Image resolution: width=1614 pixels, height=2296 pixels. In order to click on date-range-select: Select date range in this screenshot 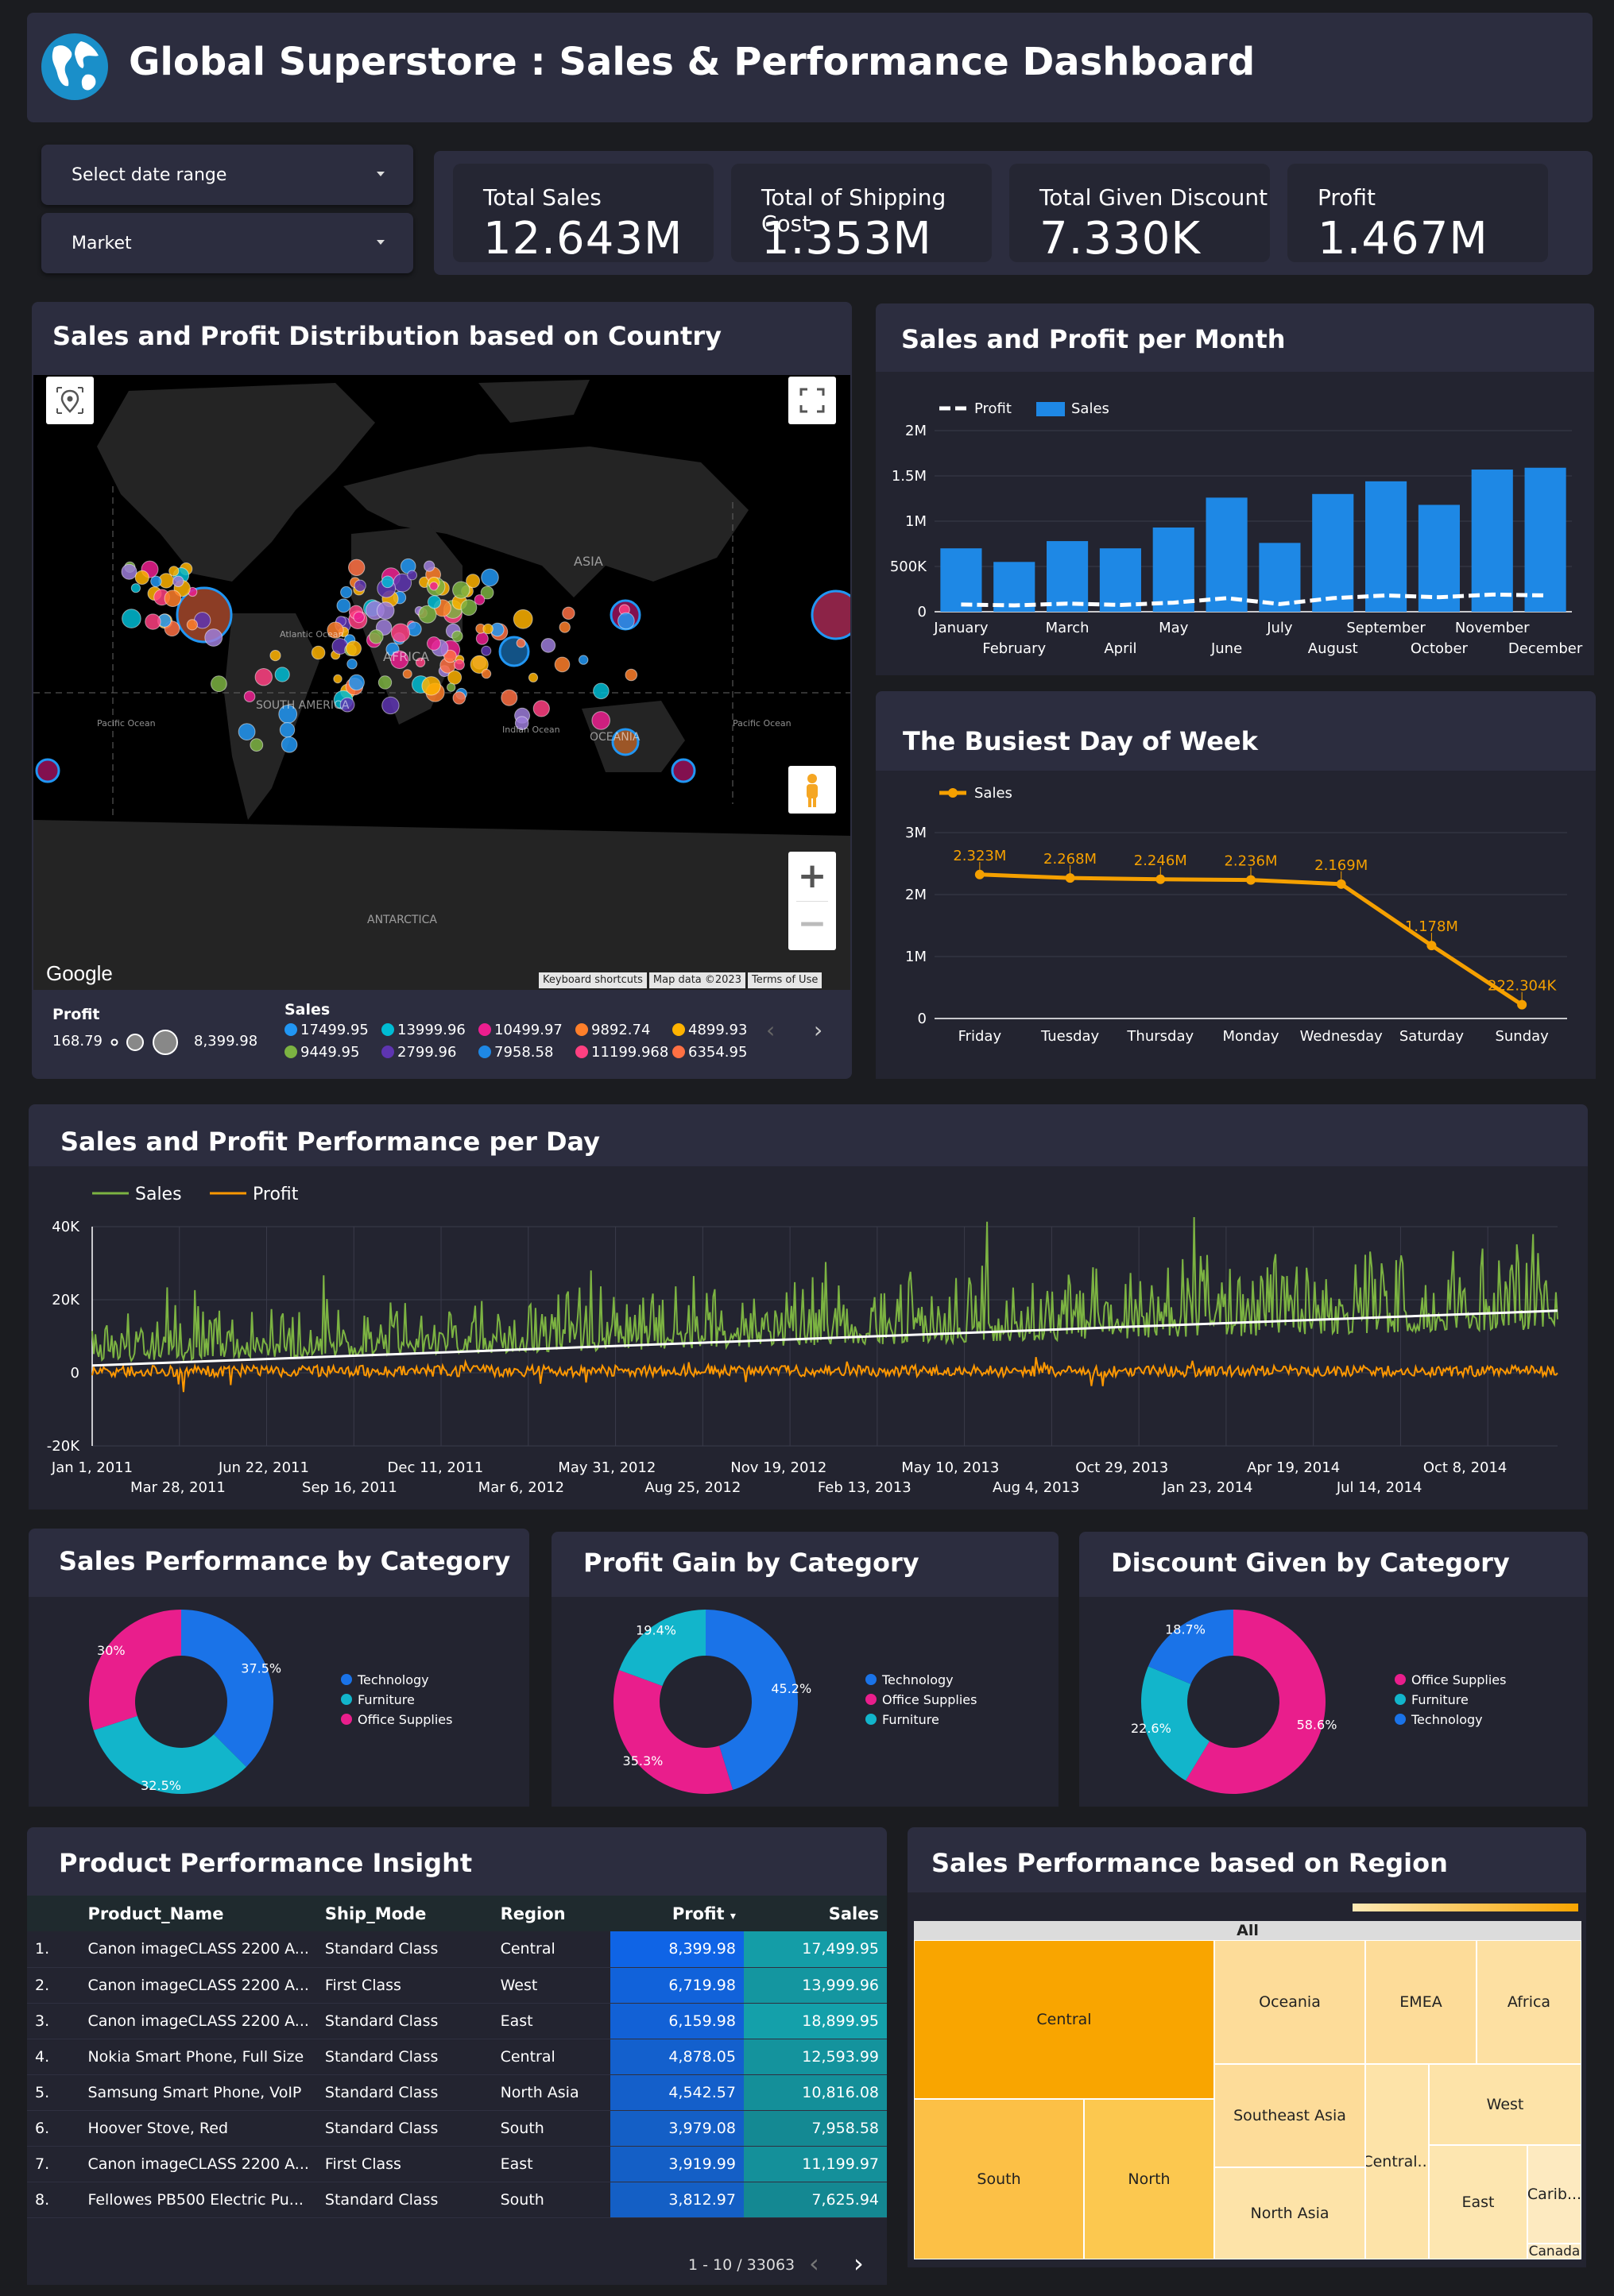, I will do `click(227, 175)`.